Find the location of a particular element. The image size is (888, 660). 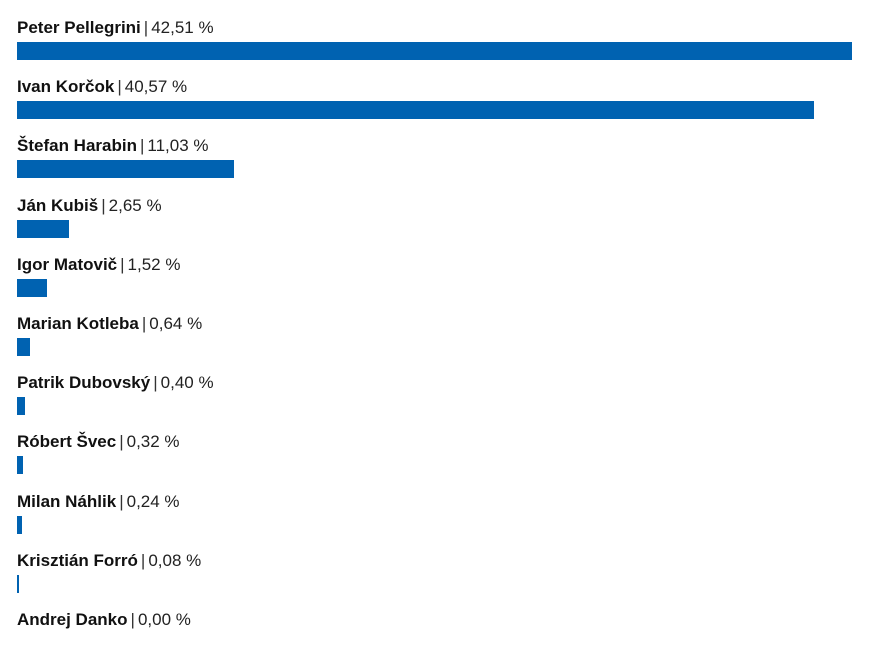

data-label: 0,32 % is located at coordinates (153, 442).